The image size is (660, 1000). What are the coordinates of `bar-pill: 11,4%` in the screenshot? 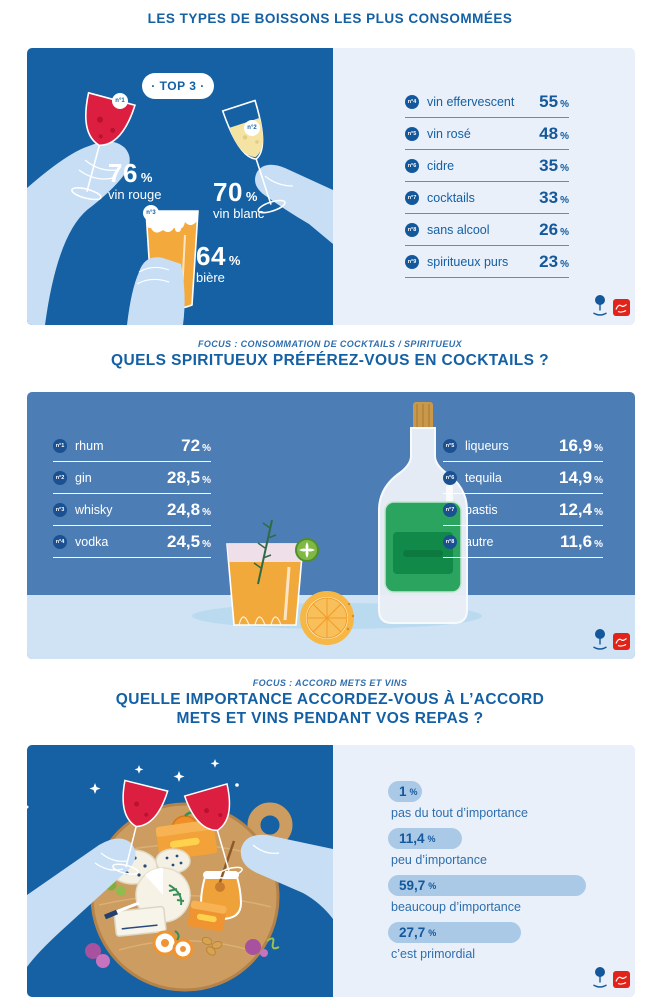 It's located at (425, 838).